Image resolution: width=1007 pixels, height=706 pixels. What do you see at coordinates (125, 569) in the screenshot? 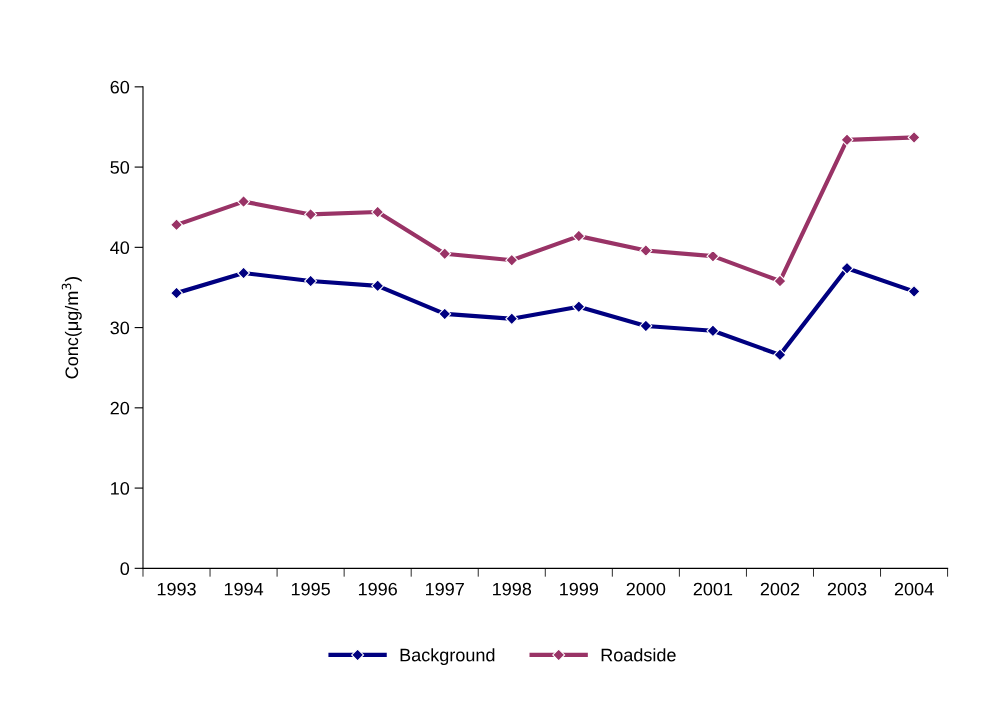
I see `y-tick-label: 0` at bounding box center [125, 569].